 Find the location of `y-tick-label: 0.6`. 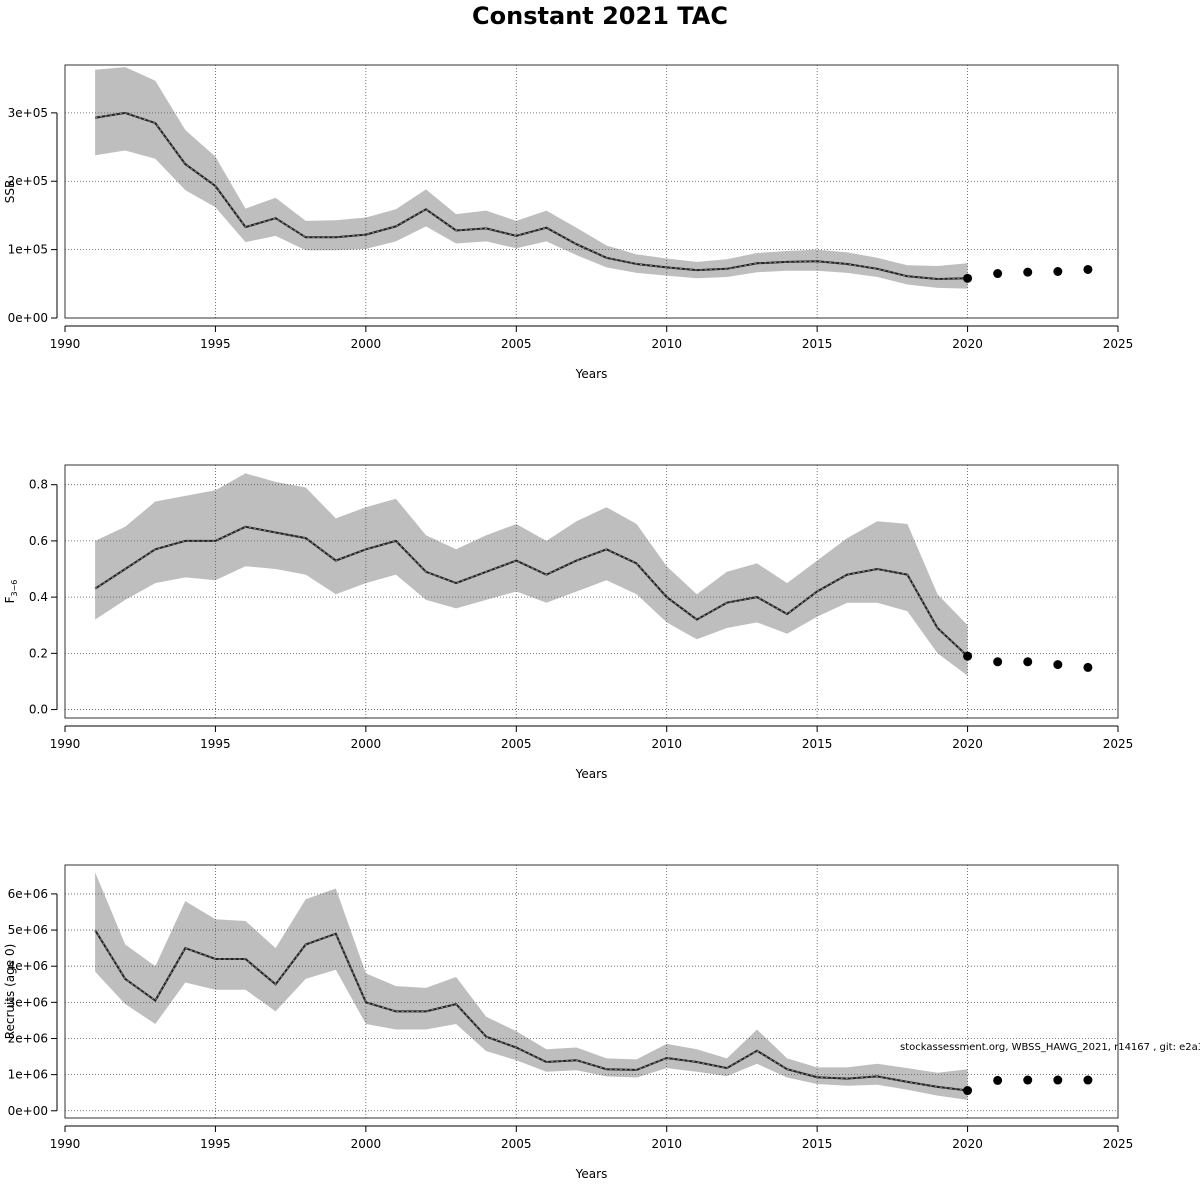

y-tick-label: 0.6 is located at coordinates (38, 541).